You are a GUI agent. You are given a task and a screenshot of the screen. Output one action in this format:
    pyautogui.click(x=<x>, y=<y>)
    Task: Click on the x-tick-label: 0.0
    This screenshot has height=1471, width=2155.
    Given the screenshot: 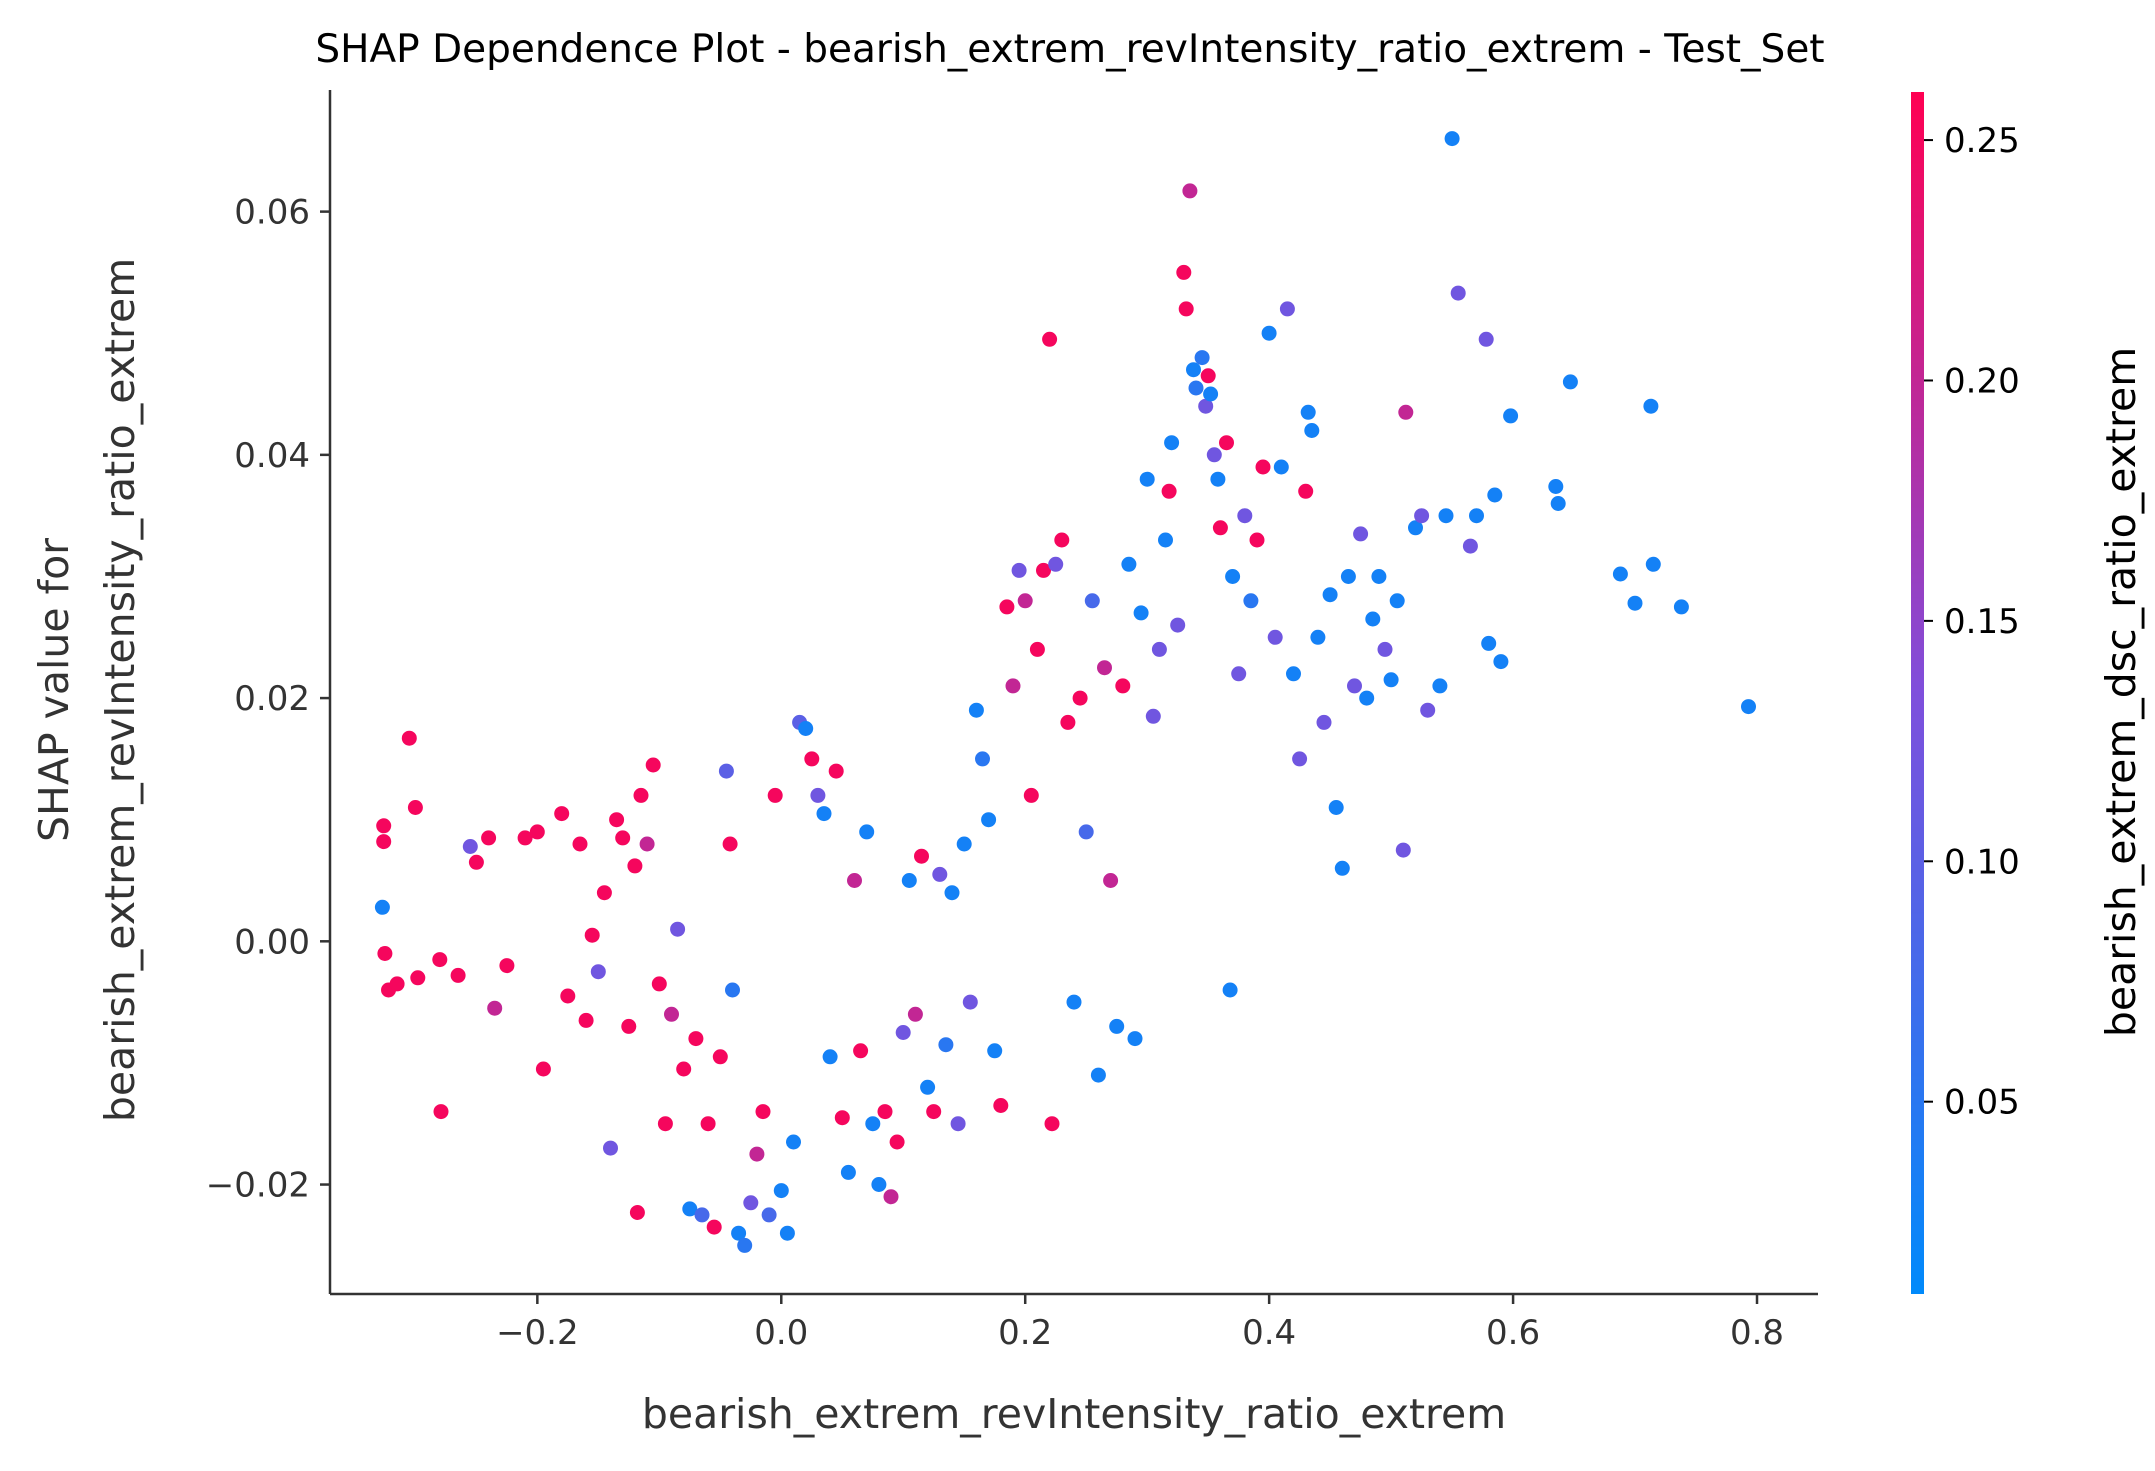 What is the action you would take?
    pyautogui.click(x=781, y=1333)
    